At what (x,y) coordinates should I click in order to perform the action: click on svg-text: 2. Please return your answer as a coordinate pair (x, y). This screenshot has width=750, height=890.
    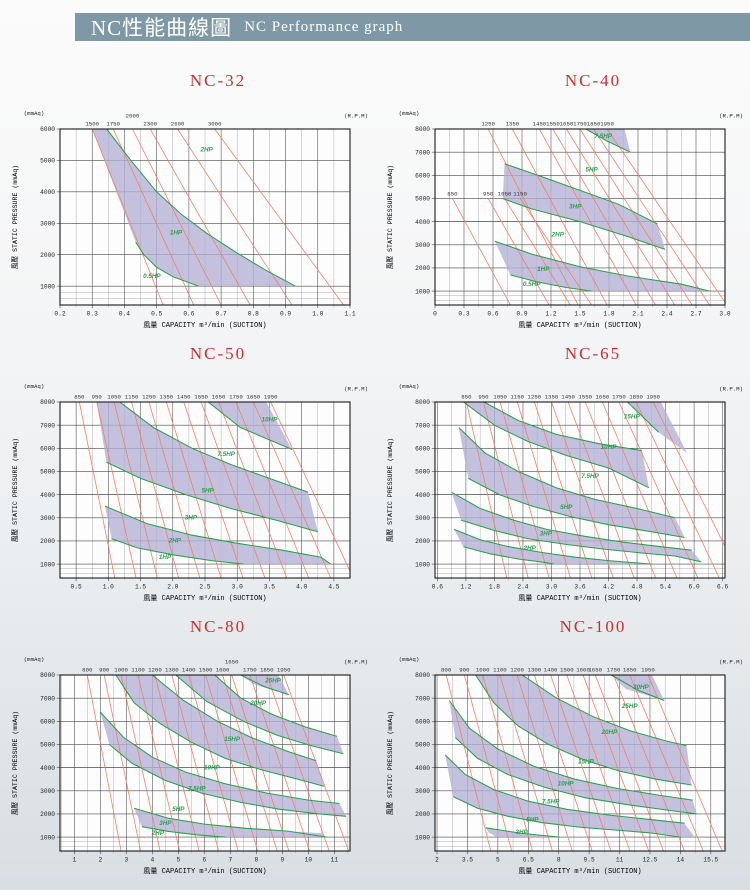
    Looking at the image, I should click on (100, 860).